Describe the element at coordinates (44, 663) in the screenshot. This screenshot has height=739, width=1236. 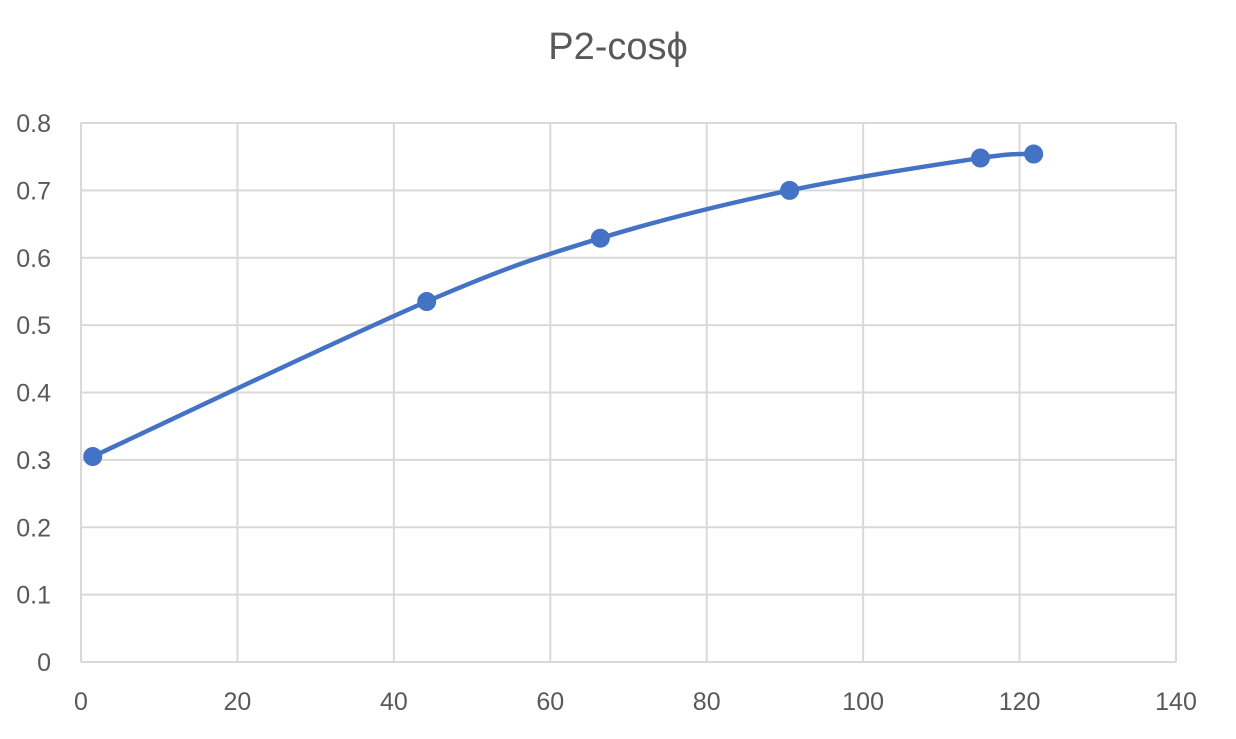
I see `y-tick-label: 0` at that location.